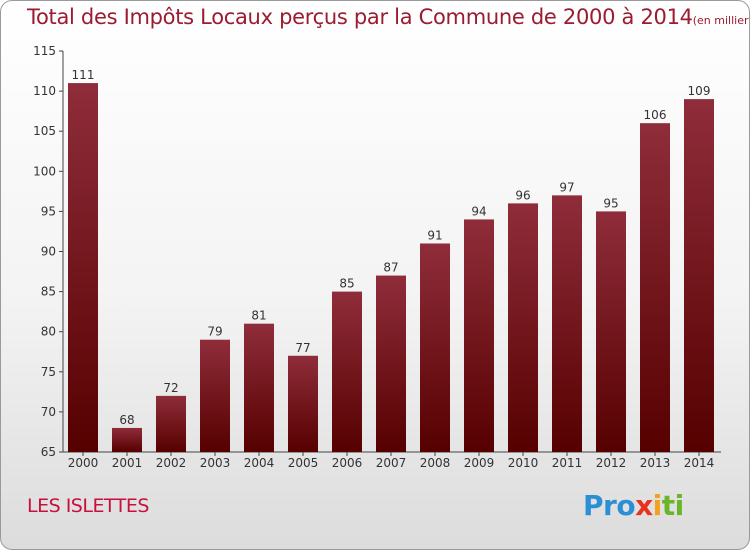 The height and width of the screenshot is (550, 750). What do you see at coordinates (566, 187) in the screenshot?
I see `bar-value-label: 97` at bounding box center [566, 187].